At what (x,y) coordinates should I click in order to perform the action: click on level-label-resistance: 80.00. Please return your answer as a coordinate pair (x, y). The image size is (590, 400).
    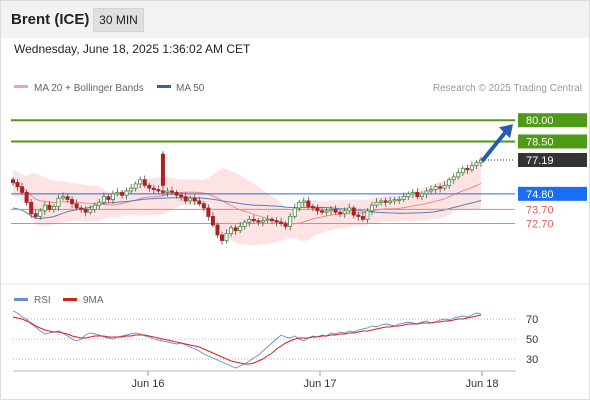
    Looking at the image, I should click on (540, 121).